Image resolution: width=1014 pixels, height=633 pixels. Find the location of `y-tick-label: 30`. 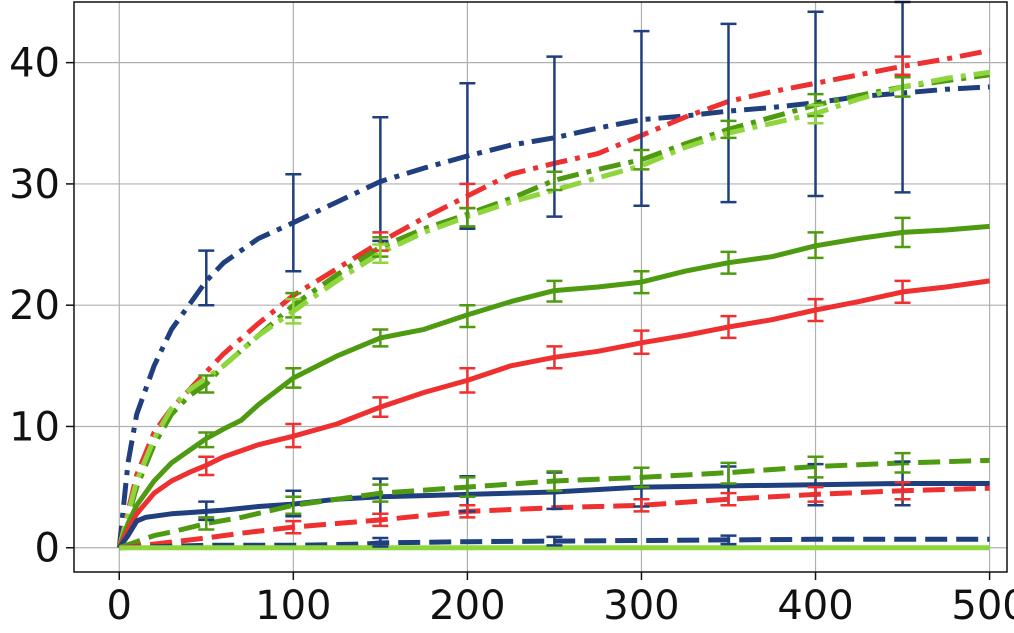

y-tick-label: 30 is located at coordinates (34, 185).